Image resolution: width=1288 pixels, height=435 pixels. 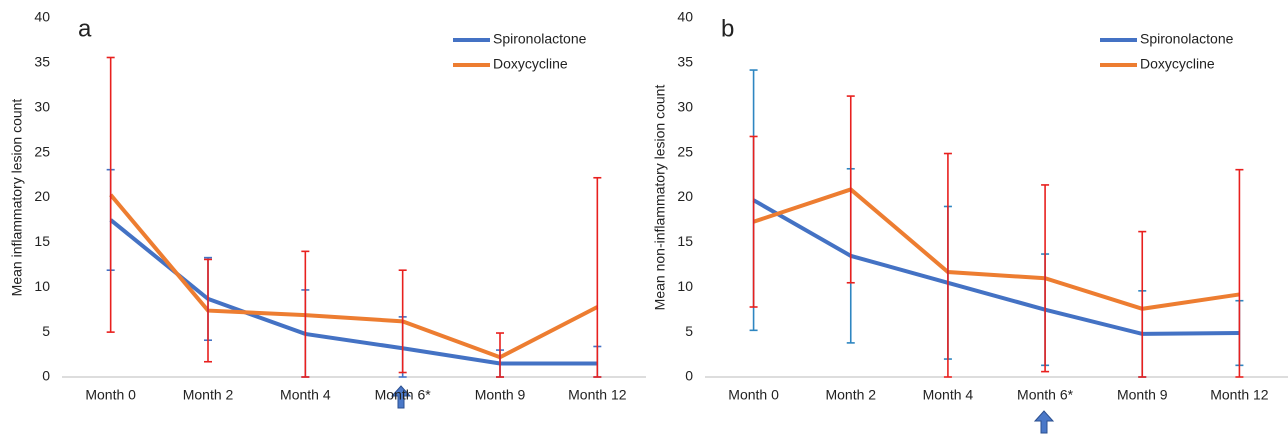 What do you see at coordinates (85, 28) in the screenshot?
I see `panel-label: a` at bounding box center [85, 28].